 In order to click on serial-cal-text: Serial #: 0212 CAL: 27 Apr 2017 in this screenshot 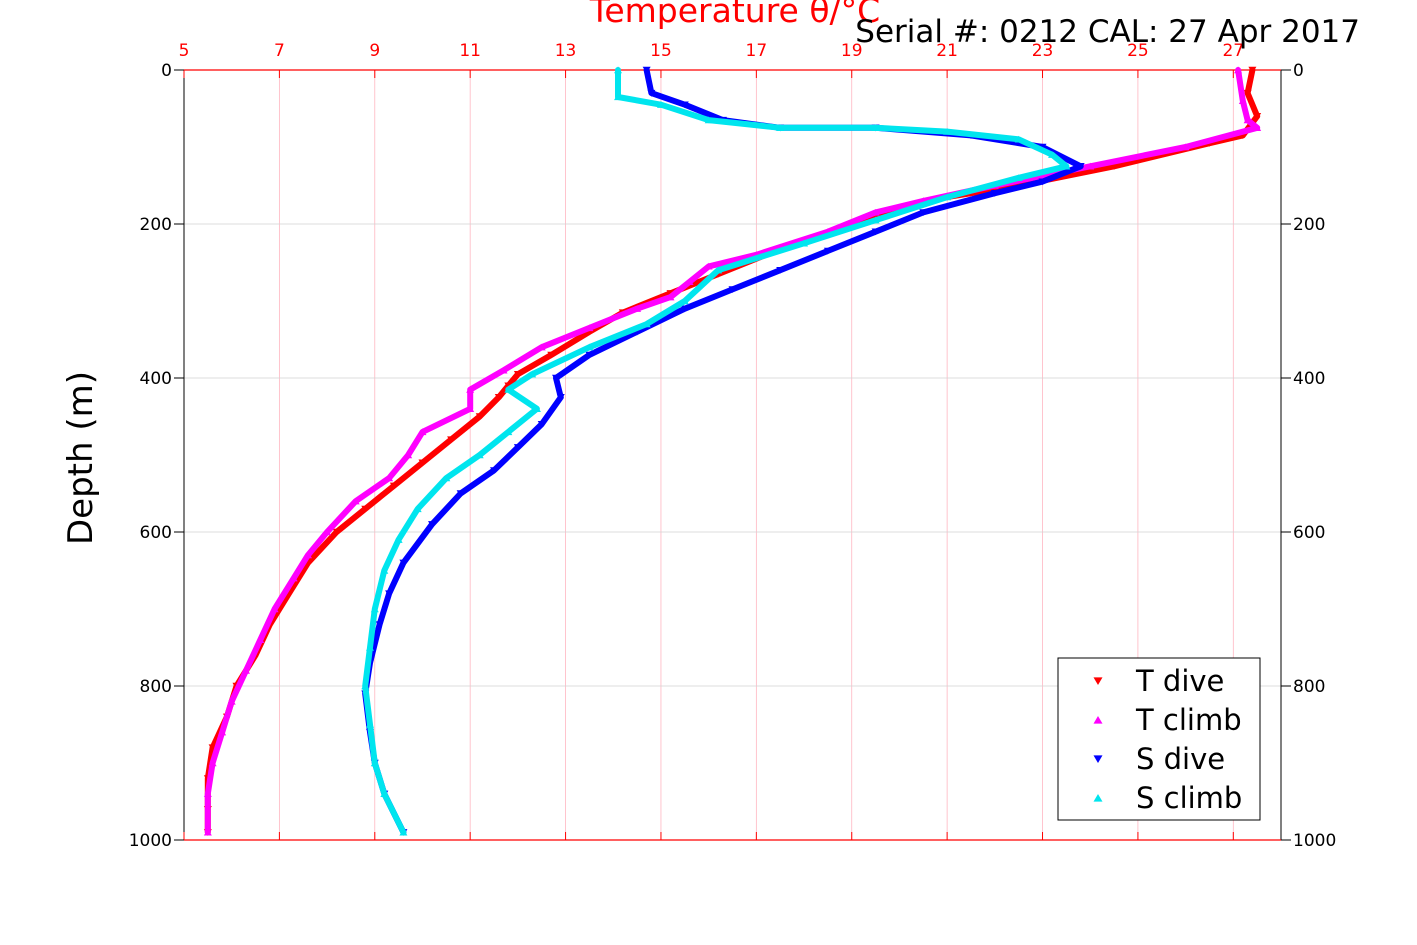, I will do `click(1107, 32)`.